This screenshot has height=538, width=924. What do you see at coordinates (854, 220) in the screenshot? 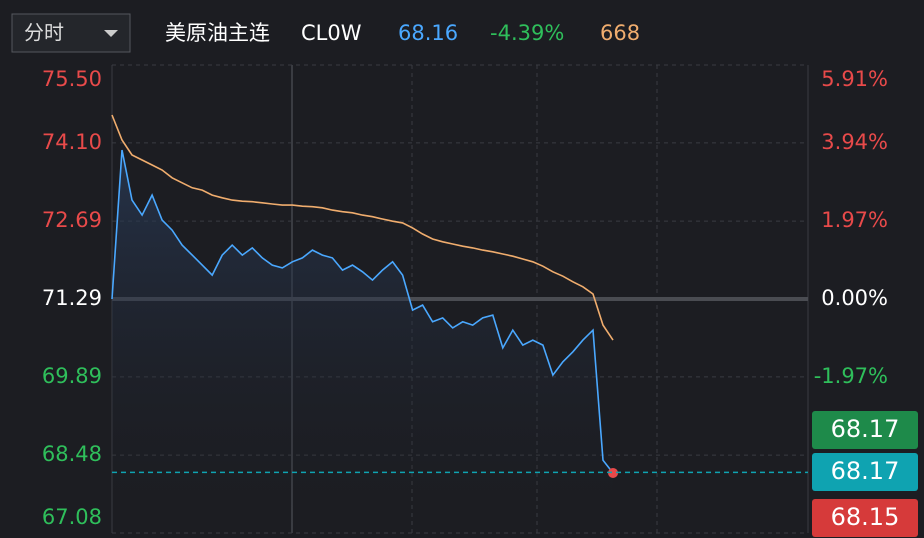
I see `y2-tick-label: 1.97%` at bounding box center [854, 220].